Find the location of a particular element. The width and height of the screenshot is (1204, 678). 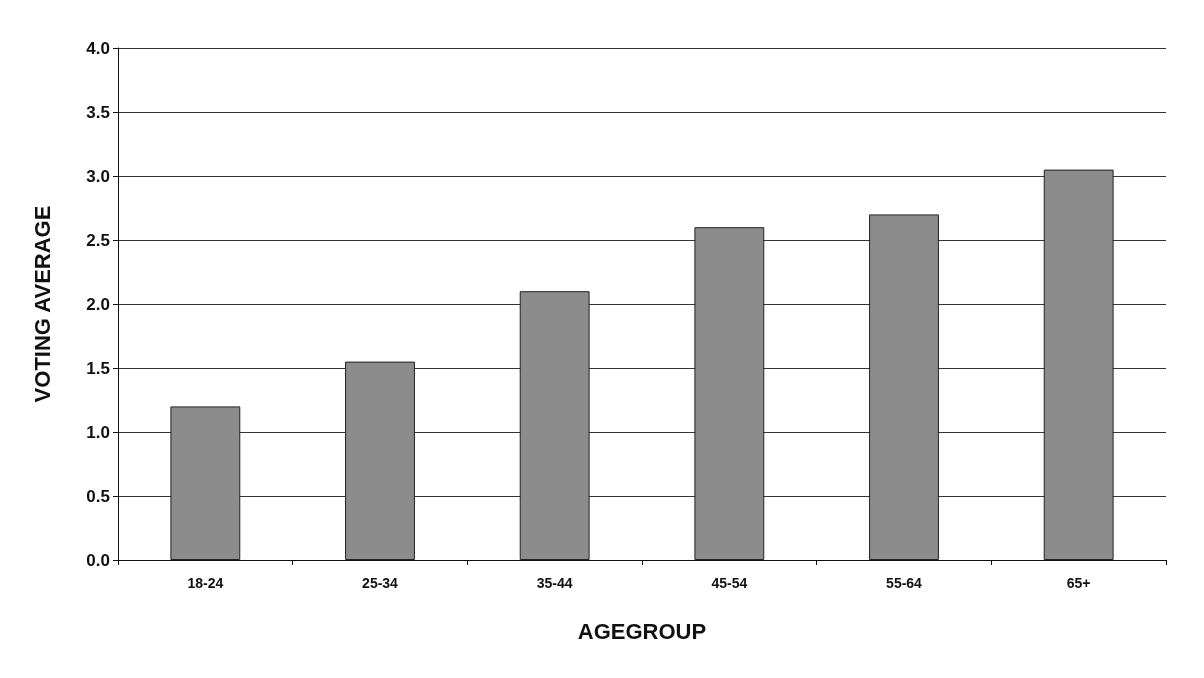

y-tick-label: 3.5 is located at coordinates (98, 112).